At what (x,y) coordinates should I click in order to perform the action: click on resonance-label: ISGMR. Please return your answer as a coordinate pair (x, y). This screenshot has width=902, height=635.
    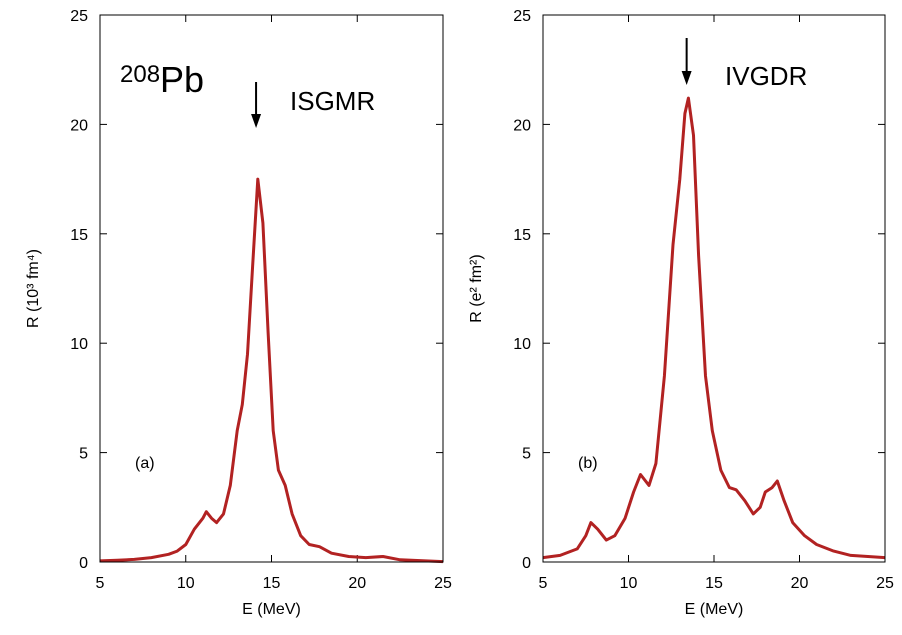
    Looking at the image, I should click on (332, 101).